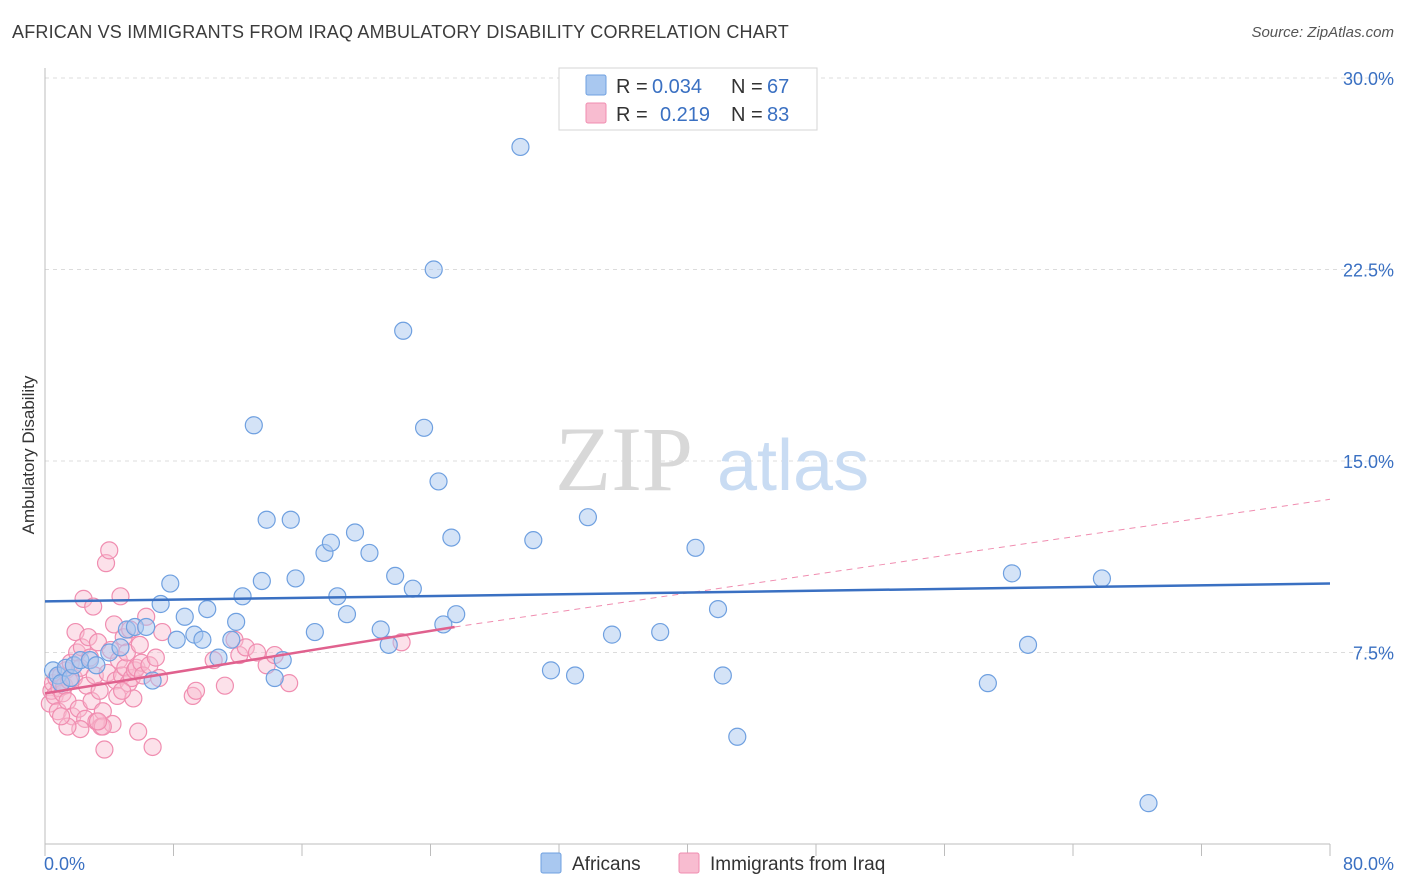 The height and width of the screenshot is (892, 1406). Describe the element at coordinates (892, 563) in the screenshot. I see `iraq-trend-extension` at that location.